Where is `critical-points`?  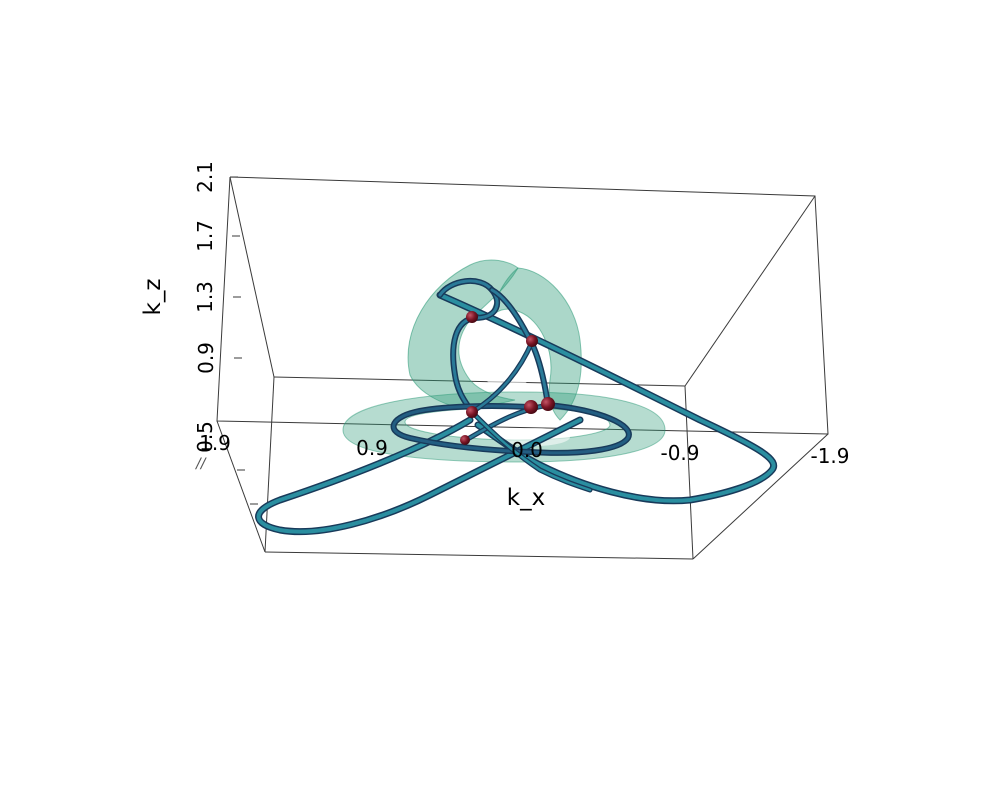 critical-points is located at coordinates (507, 378).